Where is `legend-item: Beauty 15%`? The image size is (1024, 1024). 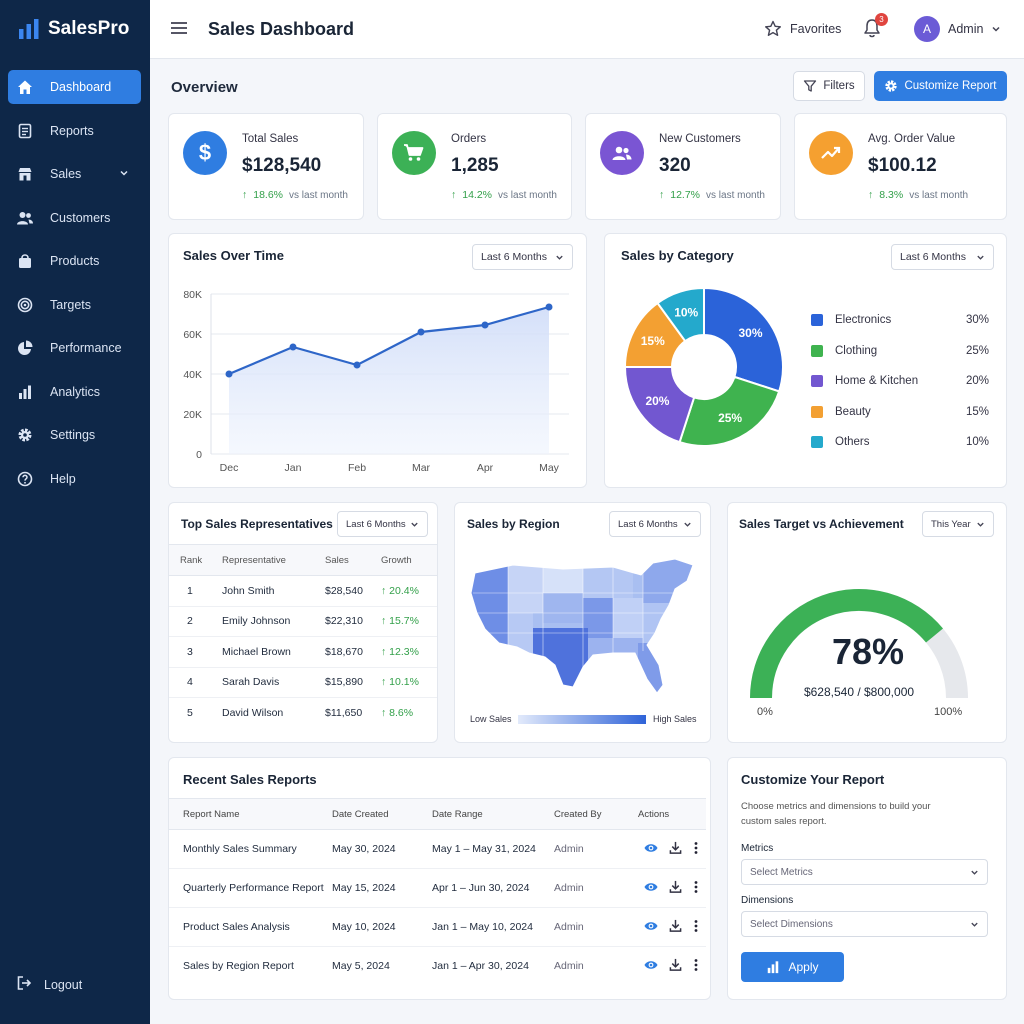 legend-item: Beauty 15% is located at coordinates (900, 411).